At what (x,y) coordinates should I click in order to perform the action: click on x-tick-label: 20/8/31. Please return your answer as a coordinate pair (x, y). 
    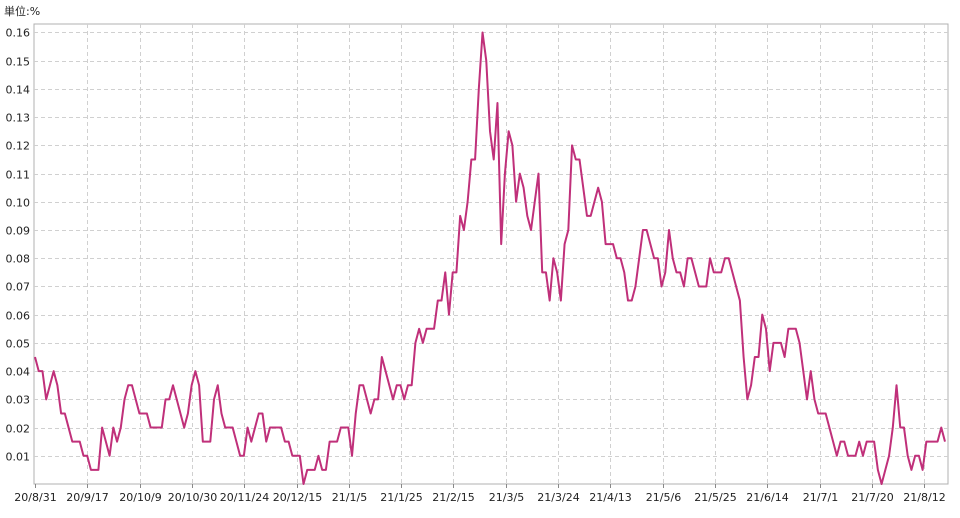
    Looking at the image, I should click on (35, 497).